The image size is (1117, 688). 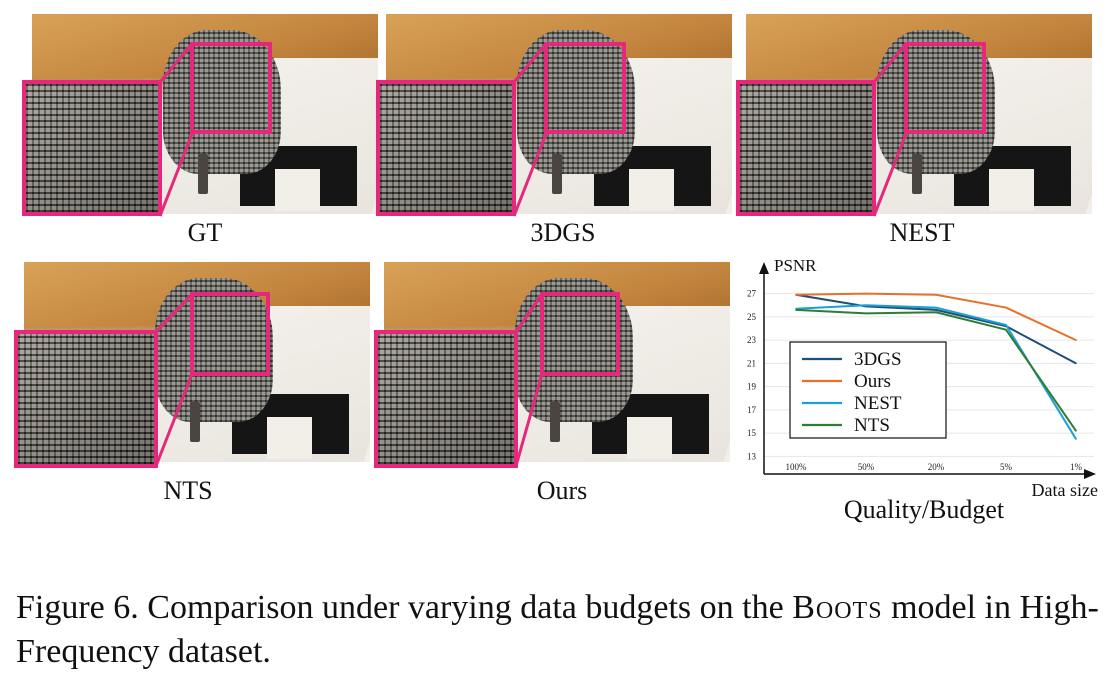 What do you see at coordinates (872, 425) in the screenshot?
I see `legend-label: NTS` at bounding box center [872, 425].